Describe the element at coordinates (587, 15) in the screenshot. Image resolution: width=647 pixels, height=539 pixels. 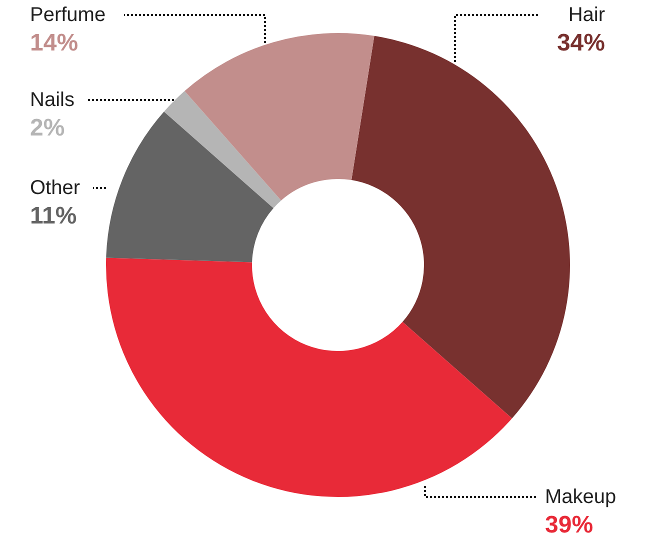
I see `slice-label: Hair` at that location.